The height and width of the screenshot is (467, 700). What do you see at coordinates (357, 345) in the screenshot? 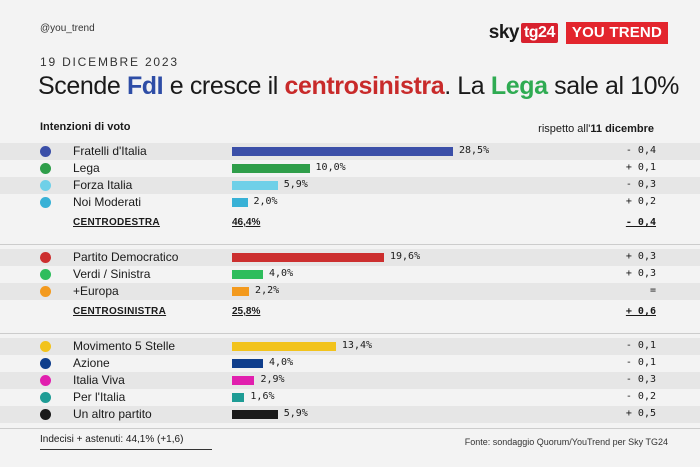
I see `party-value-label: 13,4%` at bounding box center [357, 345].